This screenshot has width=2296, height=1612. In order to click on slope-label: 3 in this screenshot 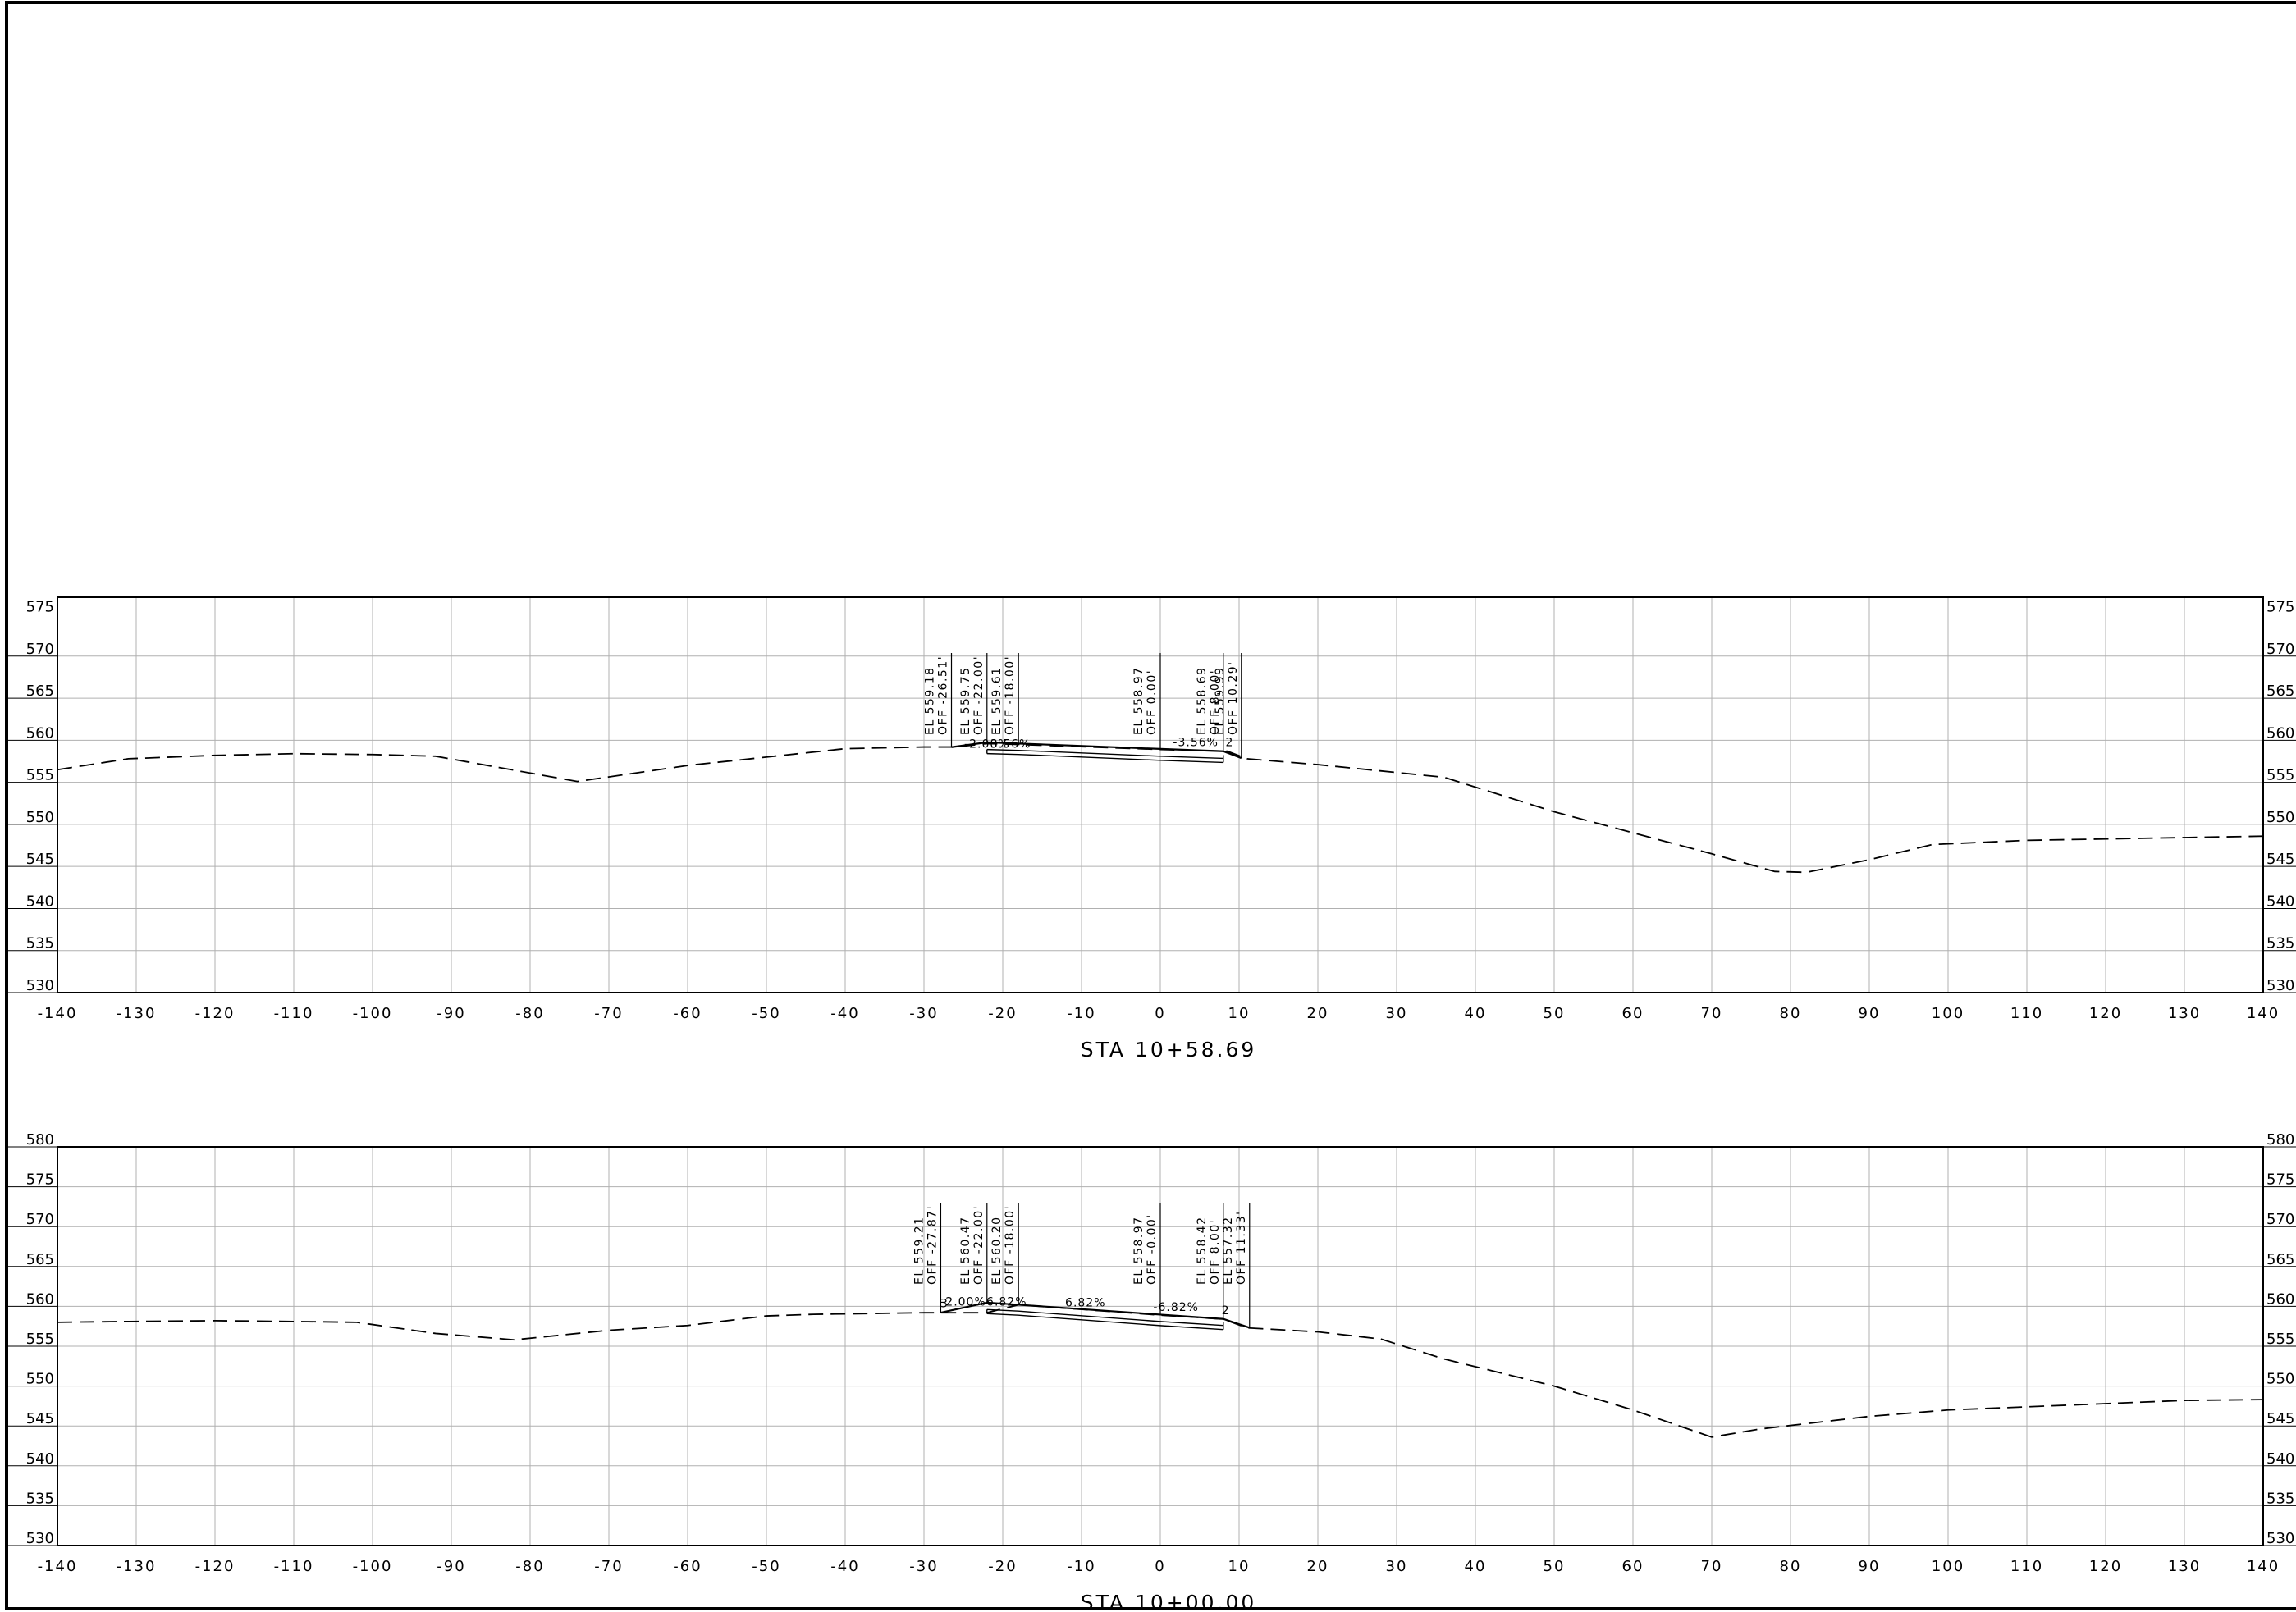, I will do `click(945, 1303)`.